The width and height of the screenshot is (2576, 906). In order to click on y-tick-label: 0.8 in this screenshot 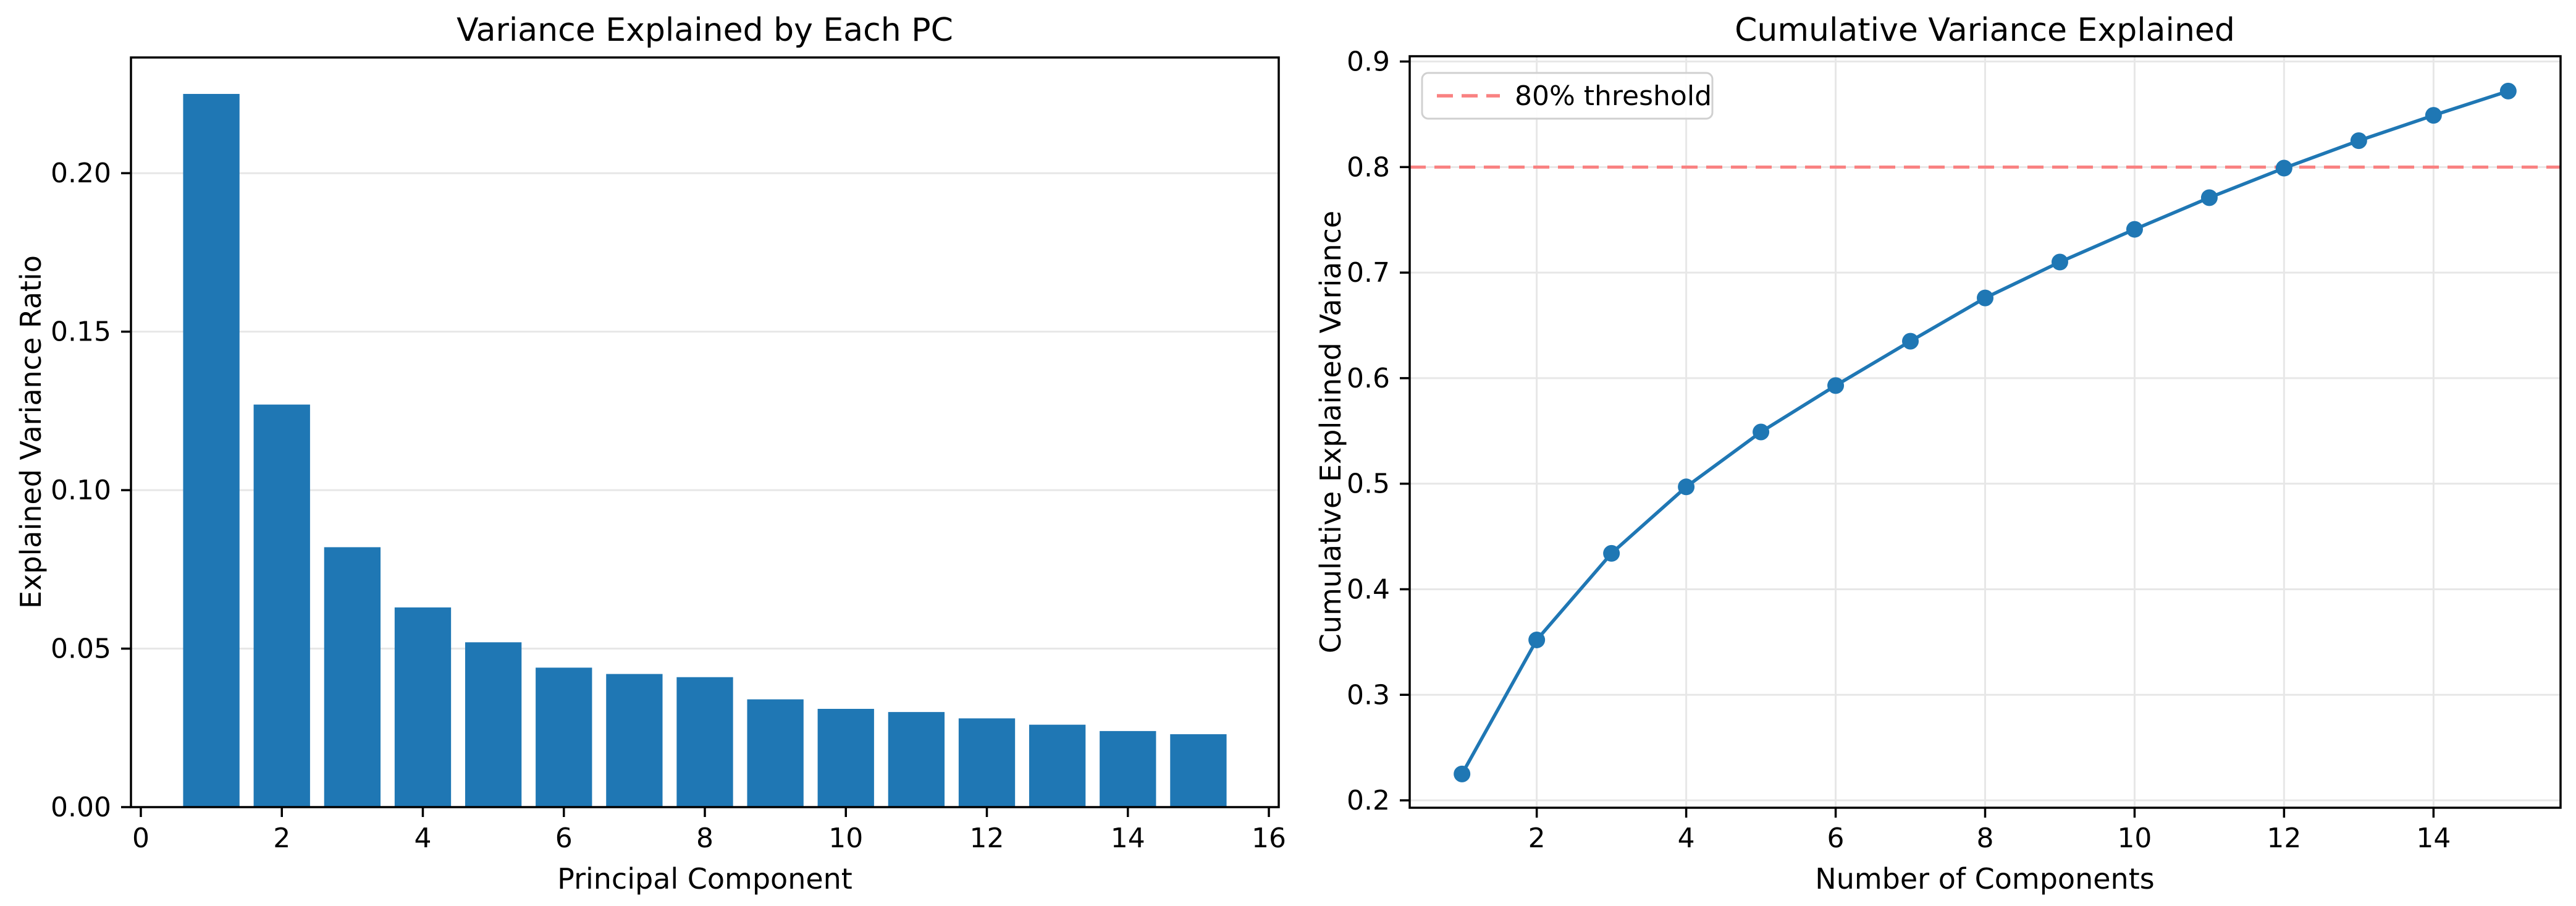, I will do `click(1368, 167)`.